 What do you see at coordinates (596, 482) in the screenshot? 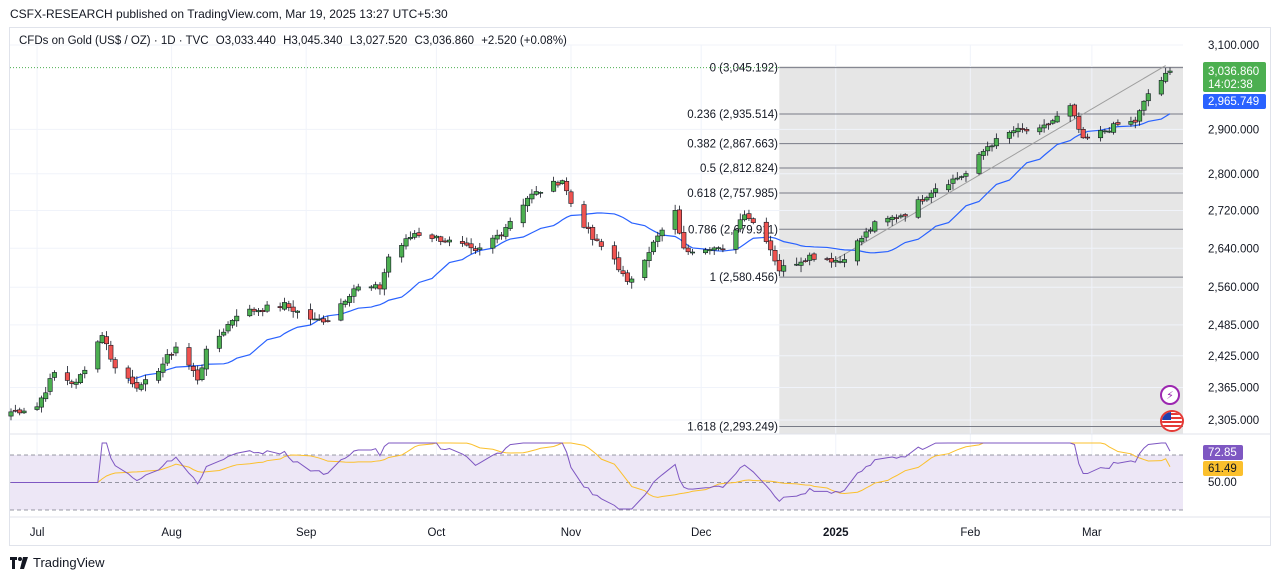
I see `rsi-band` at bounding box center [596, 482].